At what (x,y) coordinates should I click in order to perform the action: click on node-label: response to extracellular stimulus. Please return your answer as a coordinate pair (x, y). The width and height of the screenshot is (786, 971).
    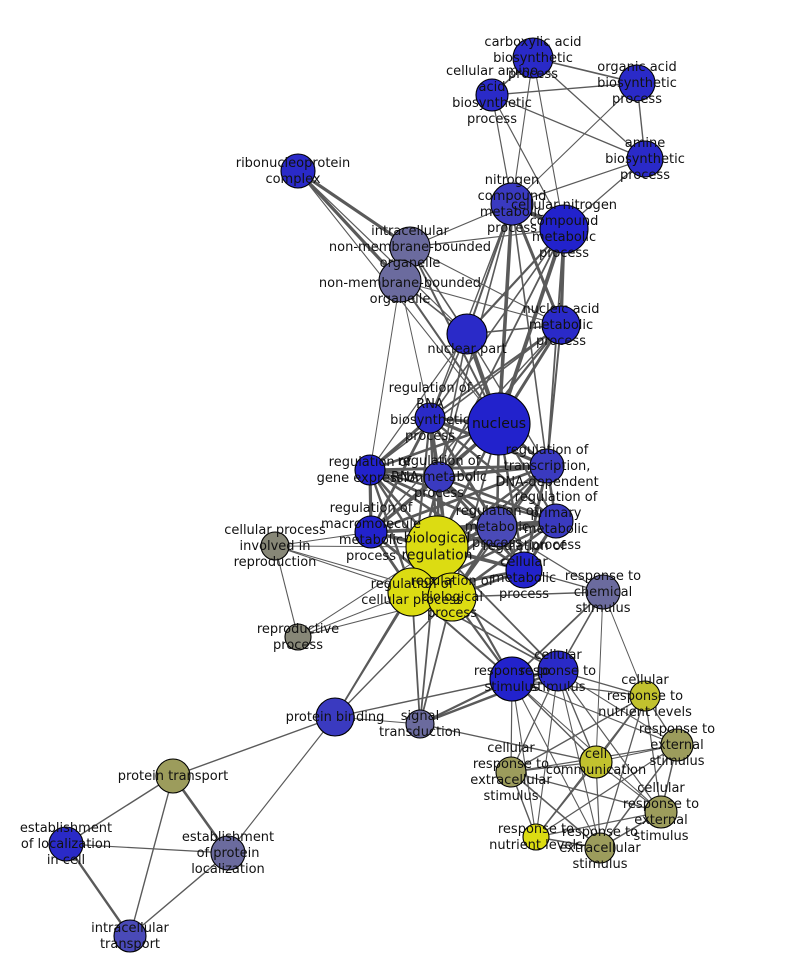
    Looking at the image, I should click on (600, 848).